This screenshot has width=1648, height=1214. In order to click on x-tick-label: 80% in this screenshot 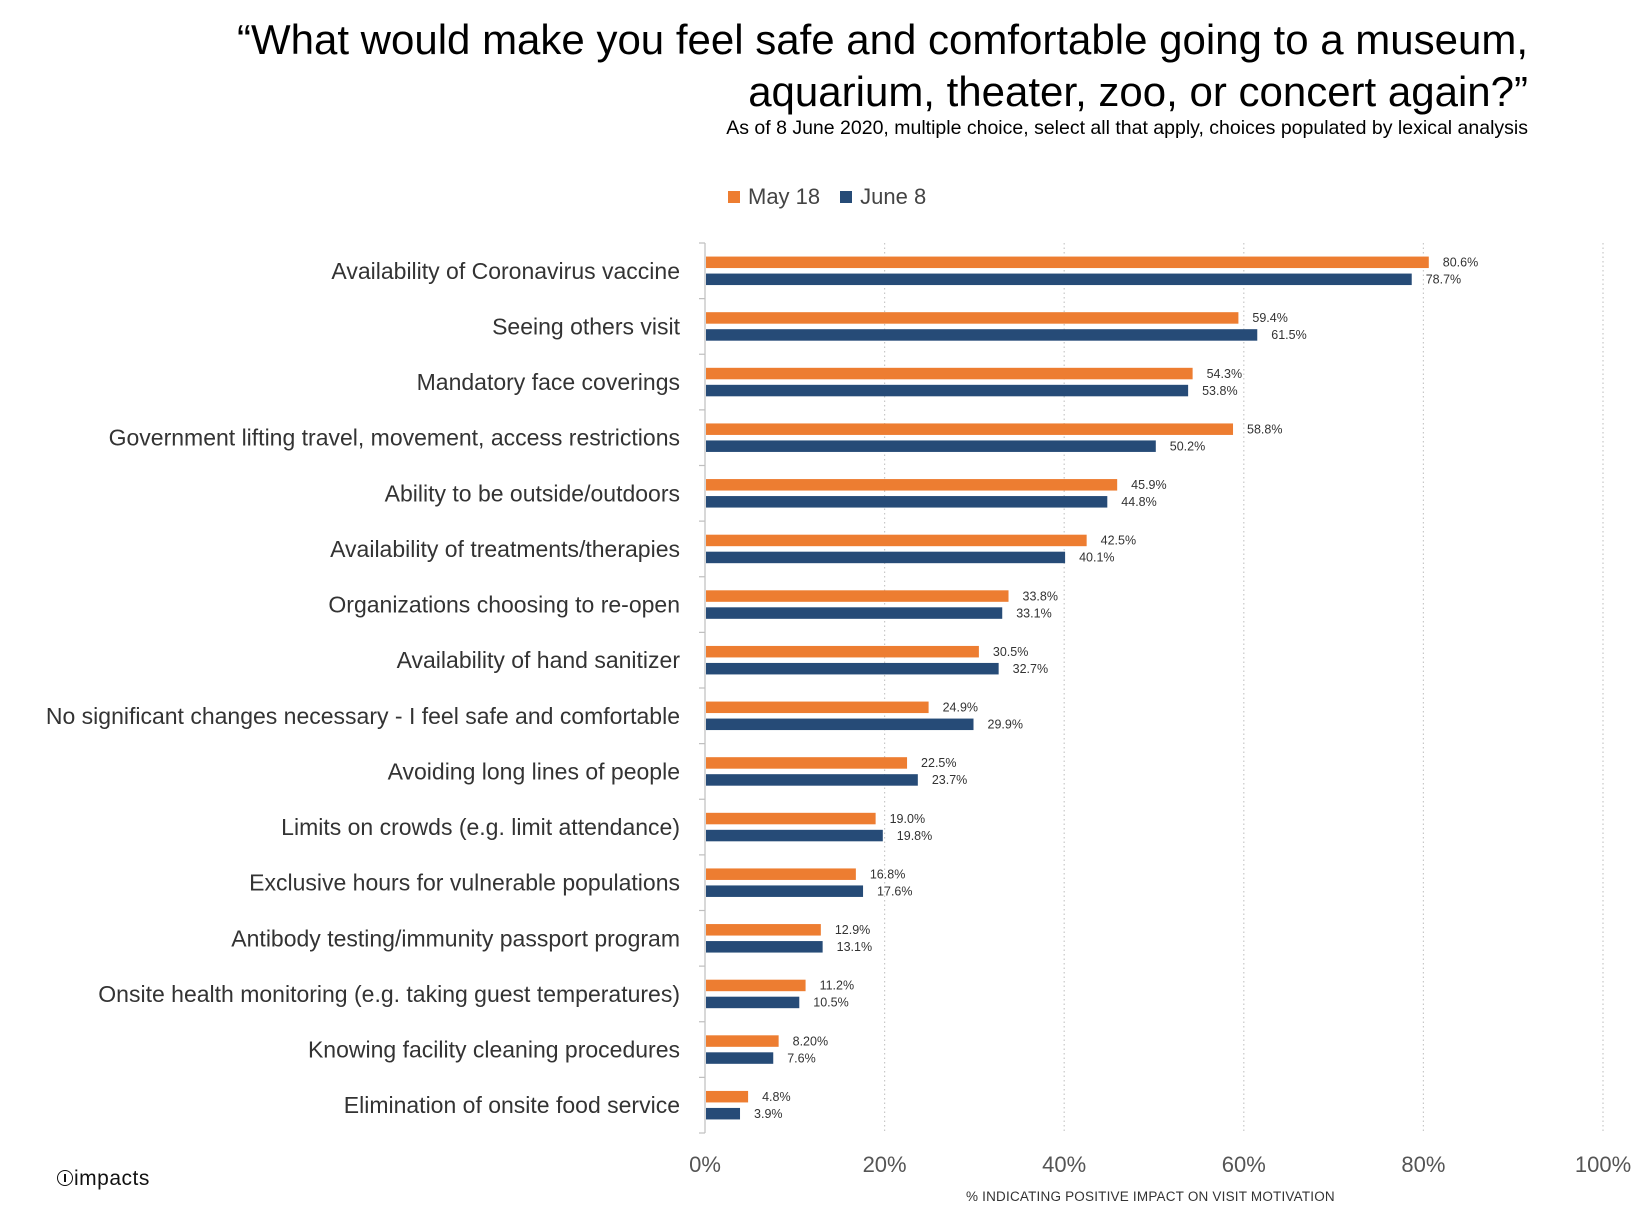, I will do `click(1423, 1164)`.